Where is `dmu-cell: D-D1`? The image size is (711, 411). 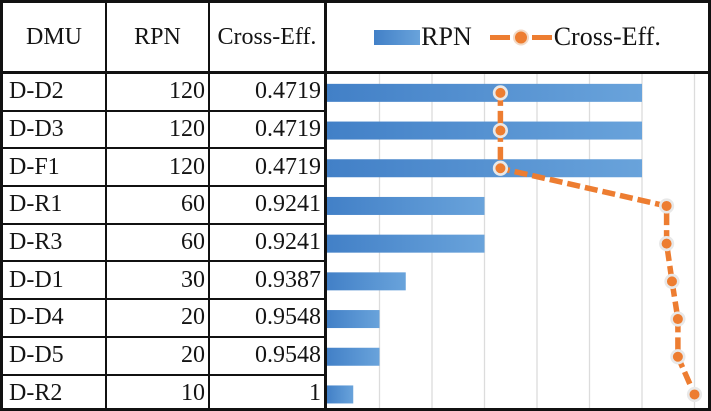
dmu-cell: D-D1 is located at coordinates (55, 280).